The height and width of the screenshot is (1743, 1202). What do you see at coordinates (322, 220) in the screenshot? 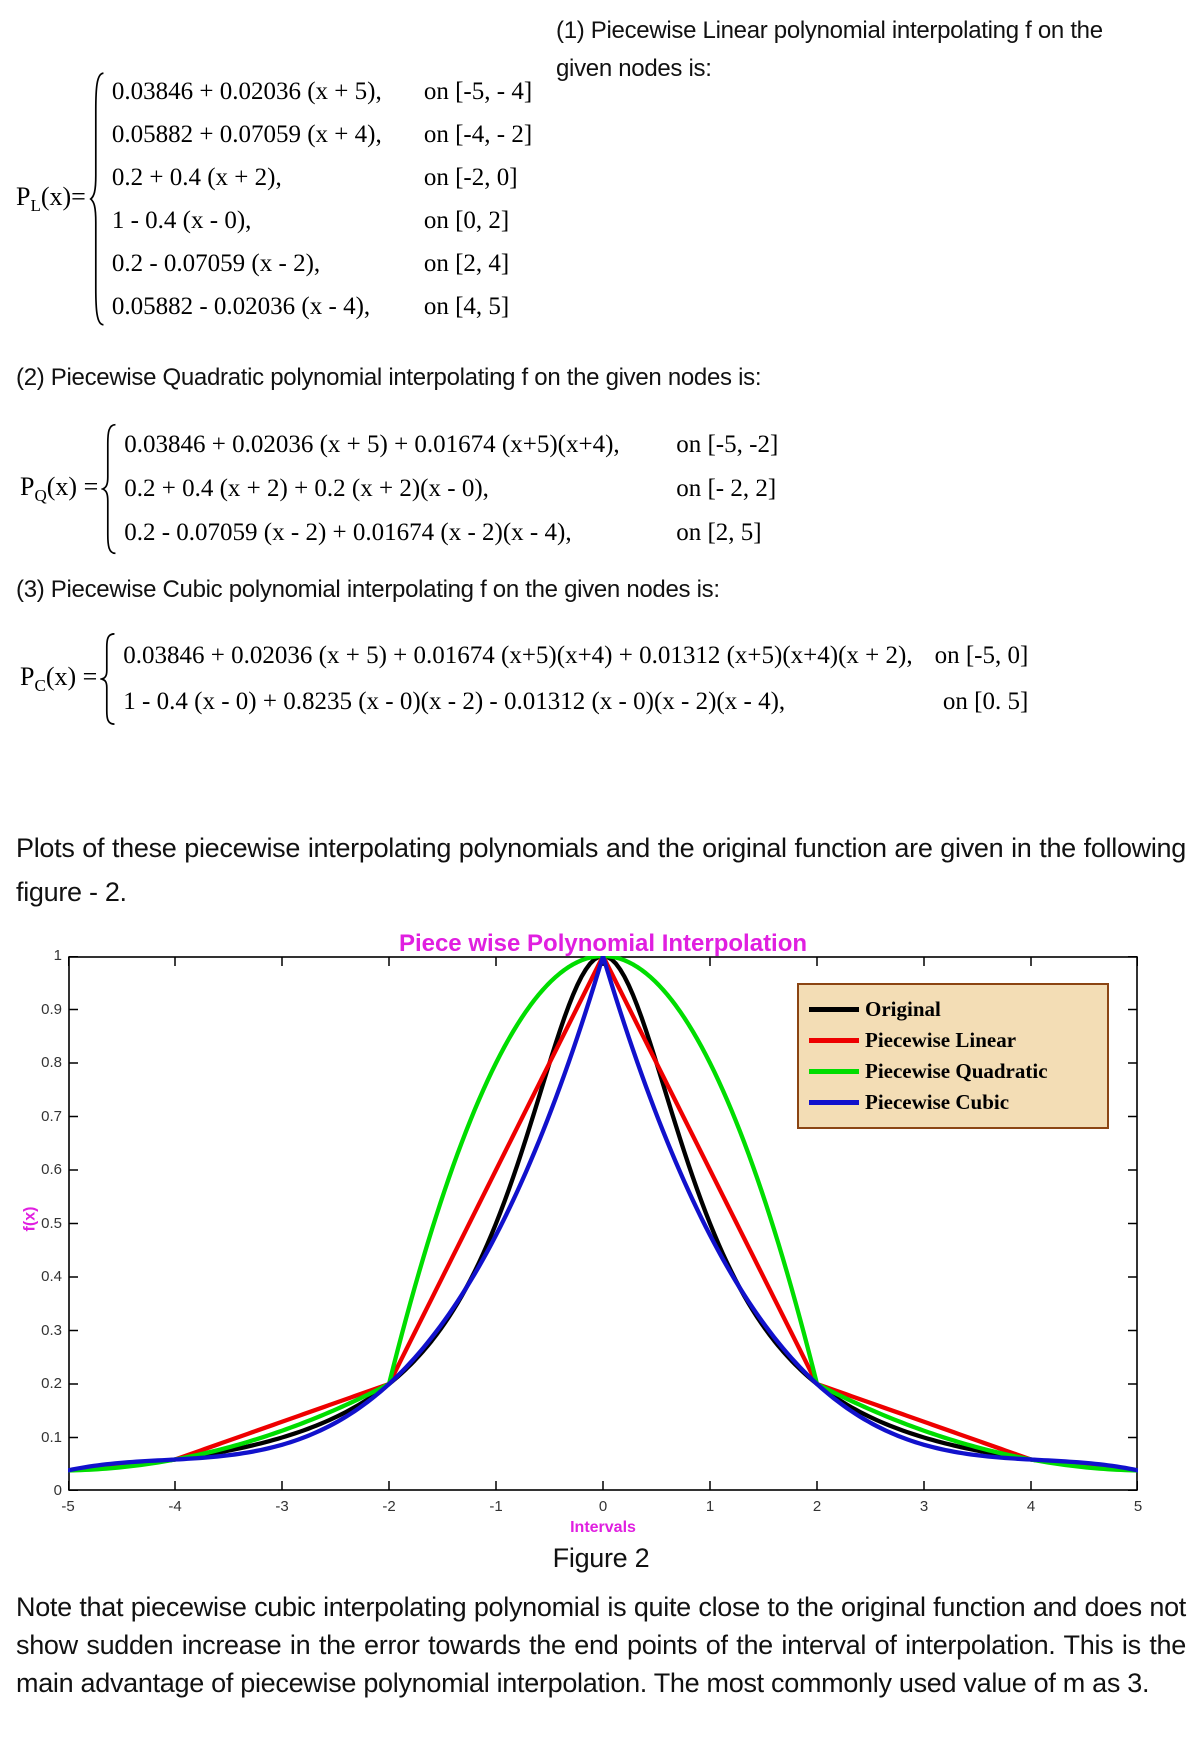
I see `case-row: 1 - 0.4 (x - 0), on [0, 2]` at bounding box center [322, 220].